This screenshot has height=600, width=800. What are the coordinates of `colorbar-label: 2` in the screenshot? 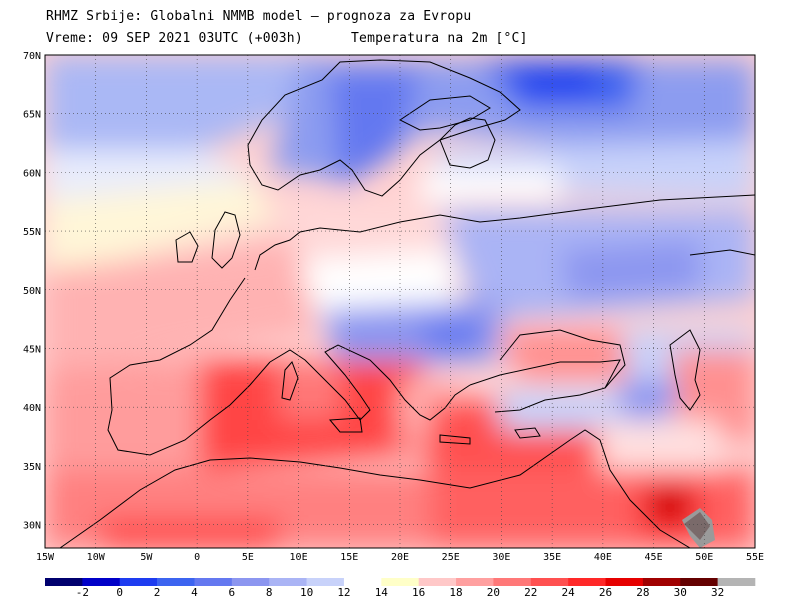 It's located at (157, 592).